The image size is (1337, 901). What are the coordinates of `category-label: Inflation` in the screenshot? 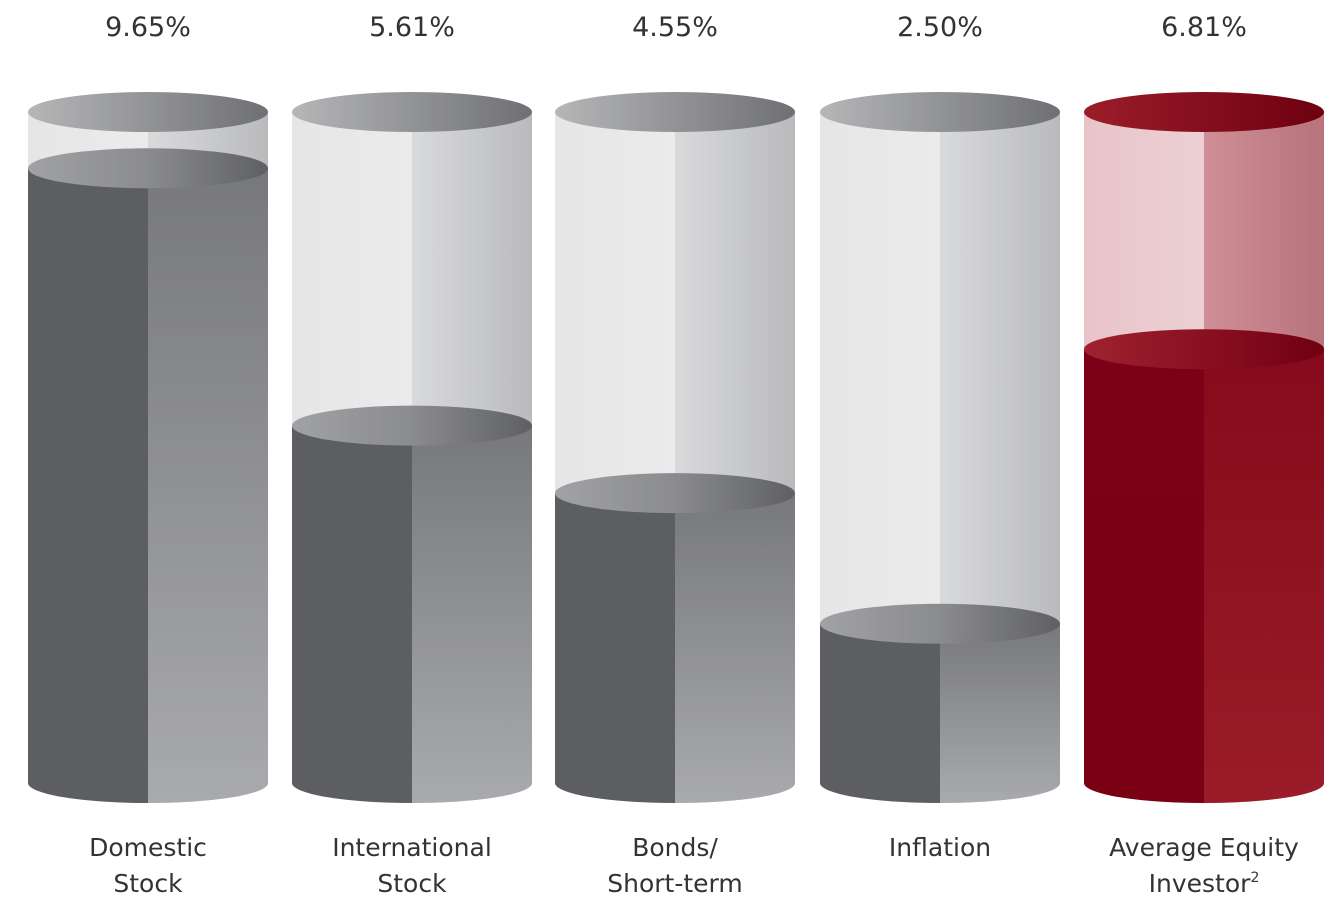 It's located at (940, 847).